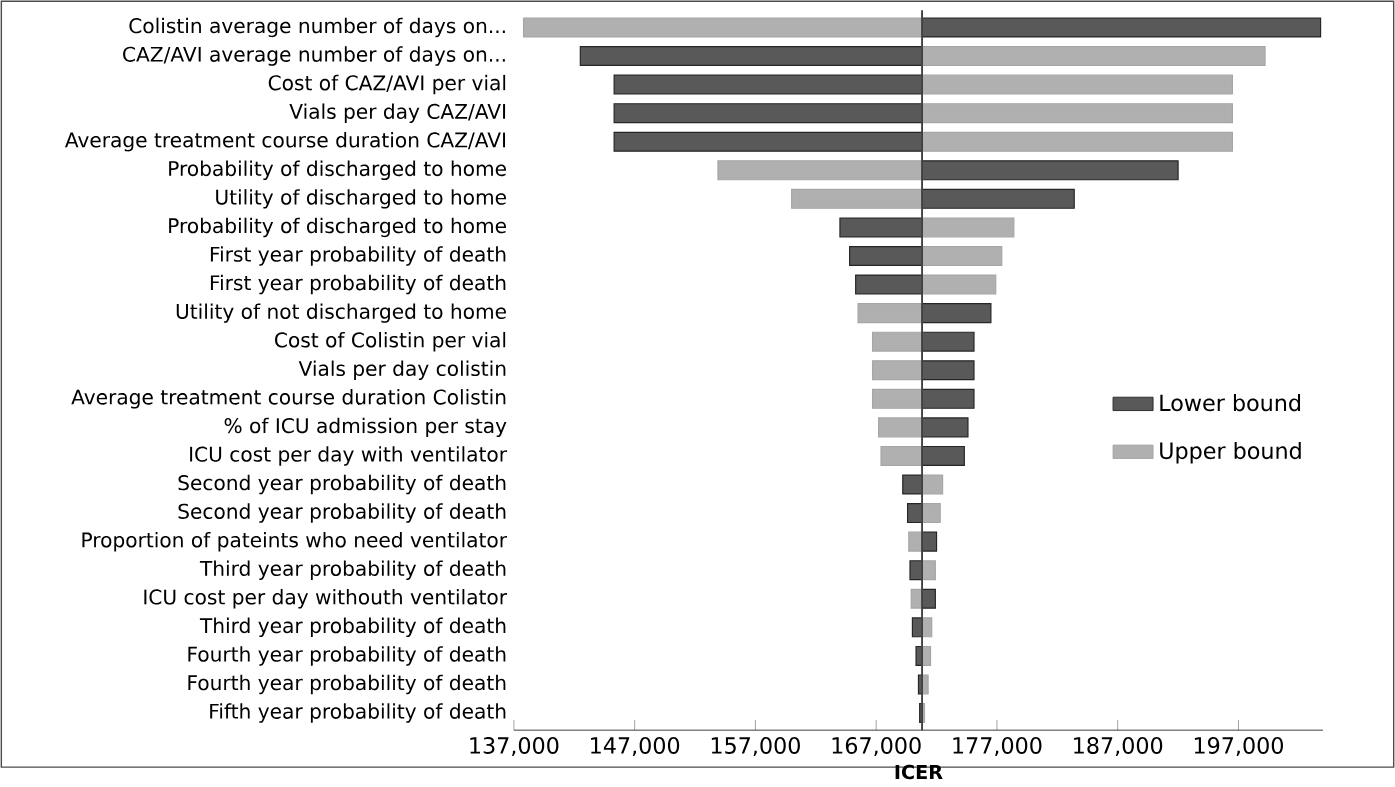 This screenshot has width=1395, height=787. I want to click on y-tick-label: ICU cost per day withouth ventilator, so click(326, 598).